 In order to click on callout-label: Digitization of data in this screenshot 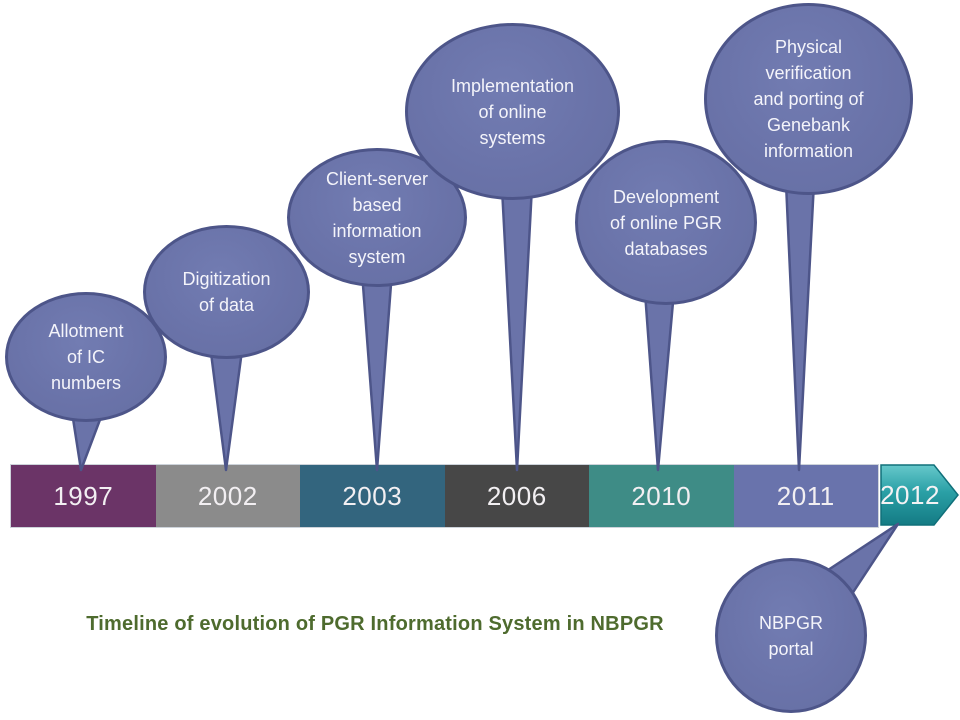, I will do `click(226, 292)`.